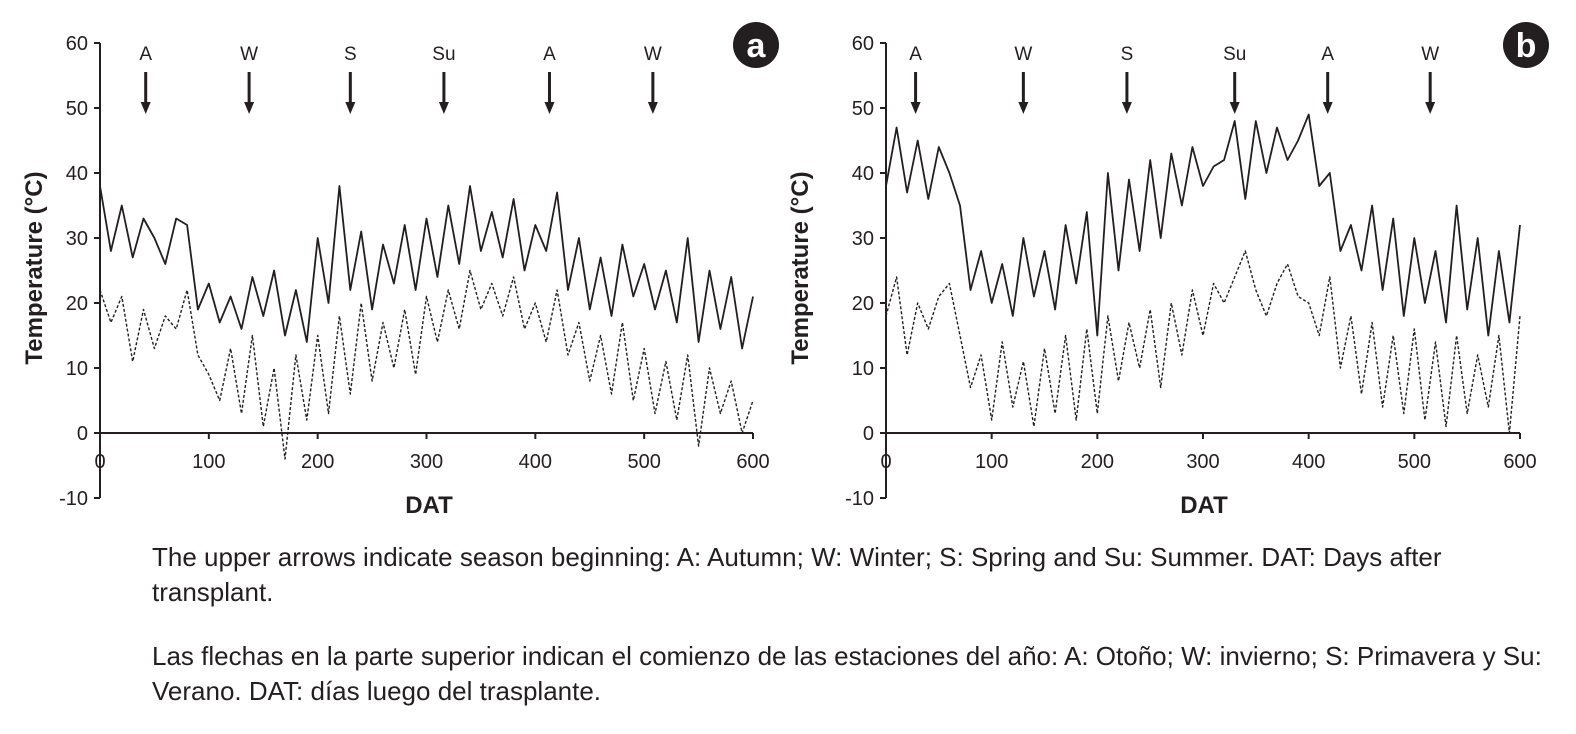 This screenshot has width=1576, height=734. What do you see at coordinates (1203, 225) in the screenshot?
I see `panel-b-solid-series-line` at bounding box center [1203, 225].